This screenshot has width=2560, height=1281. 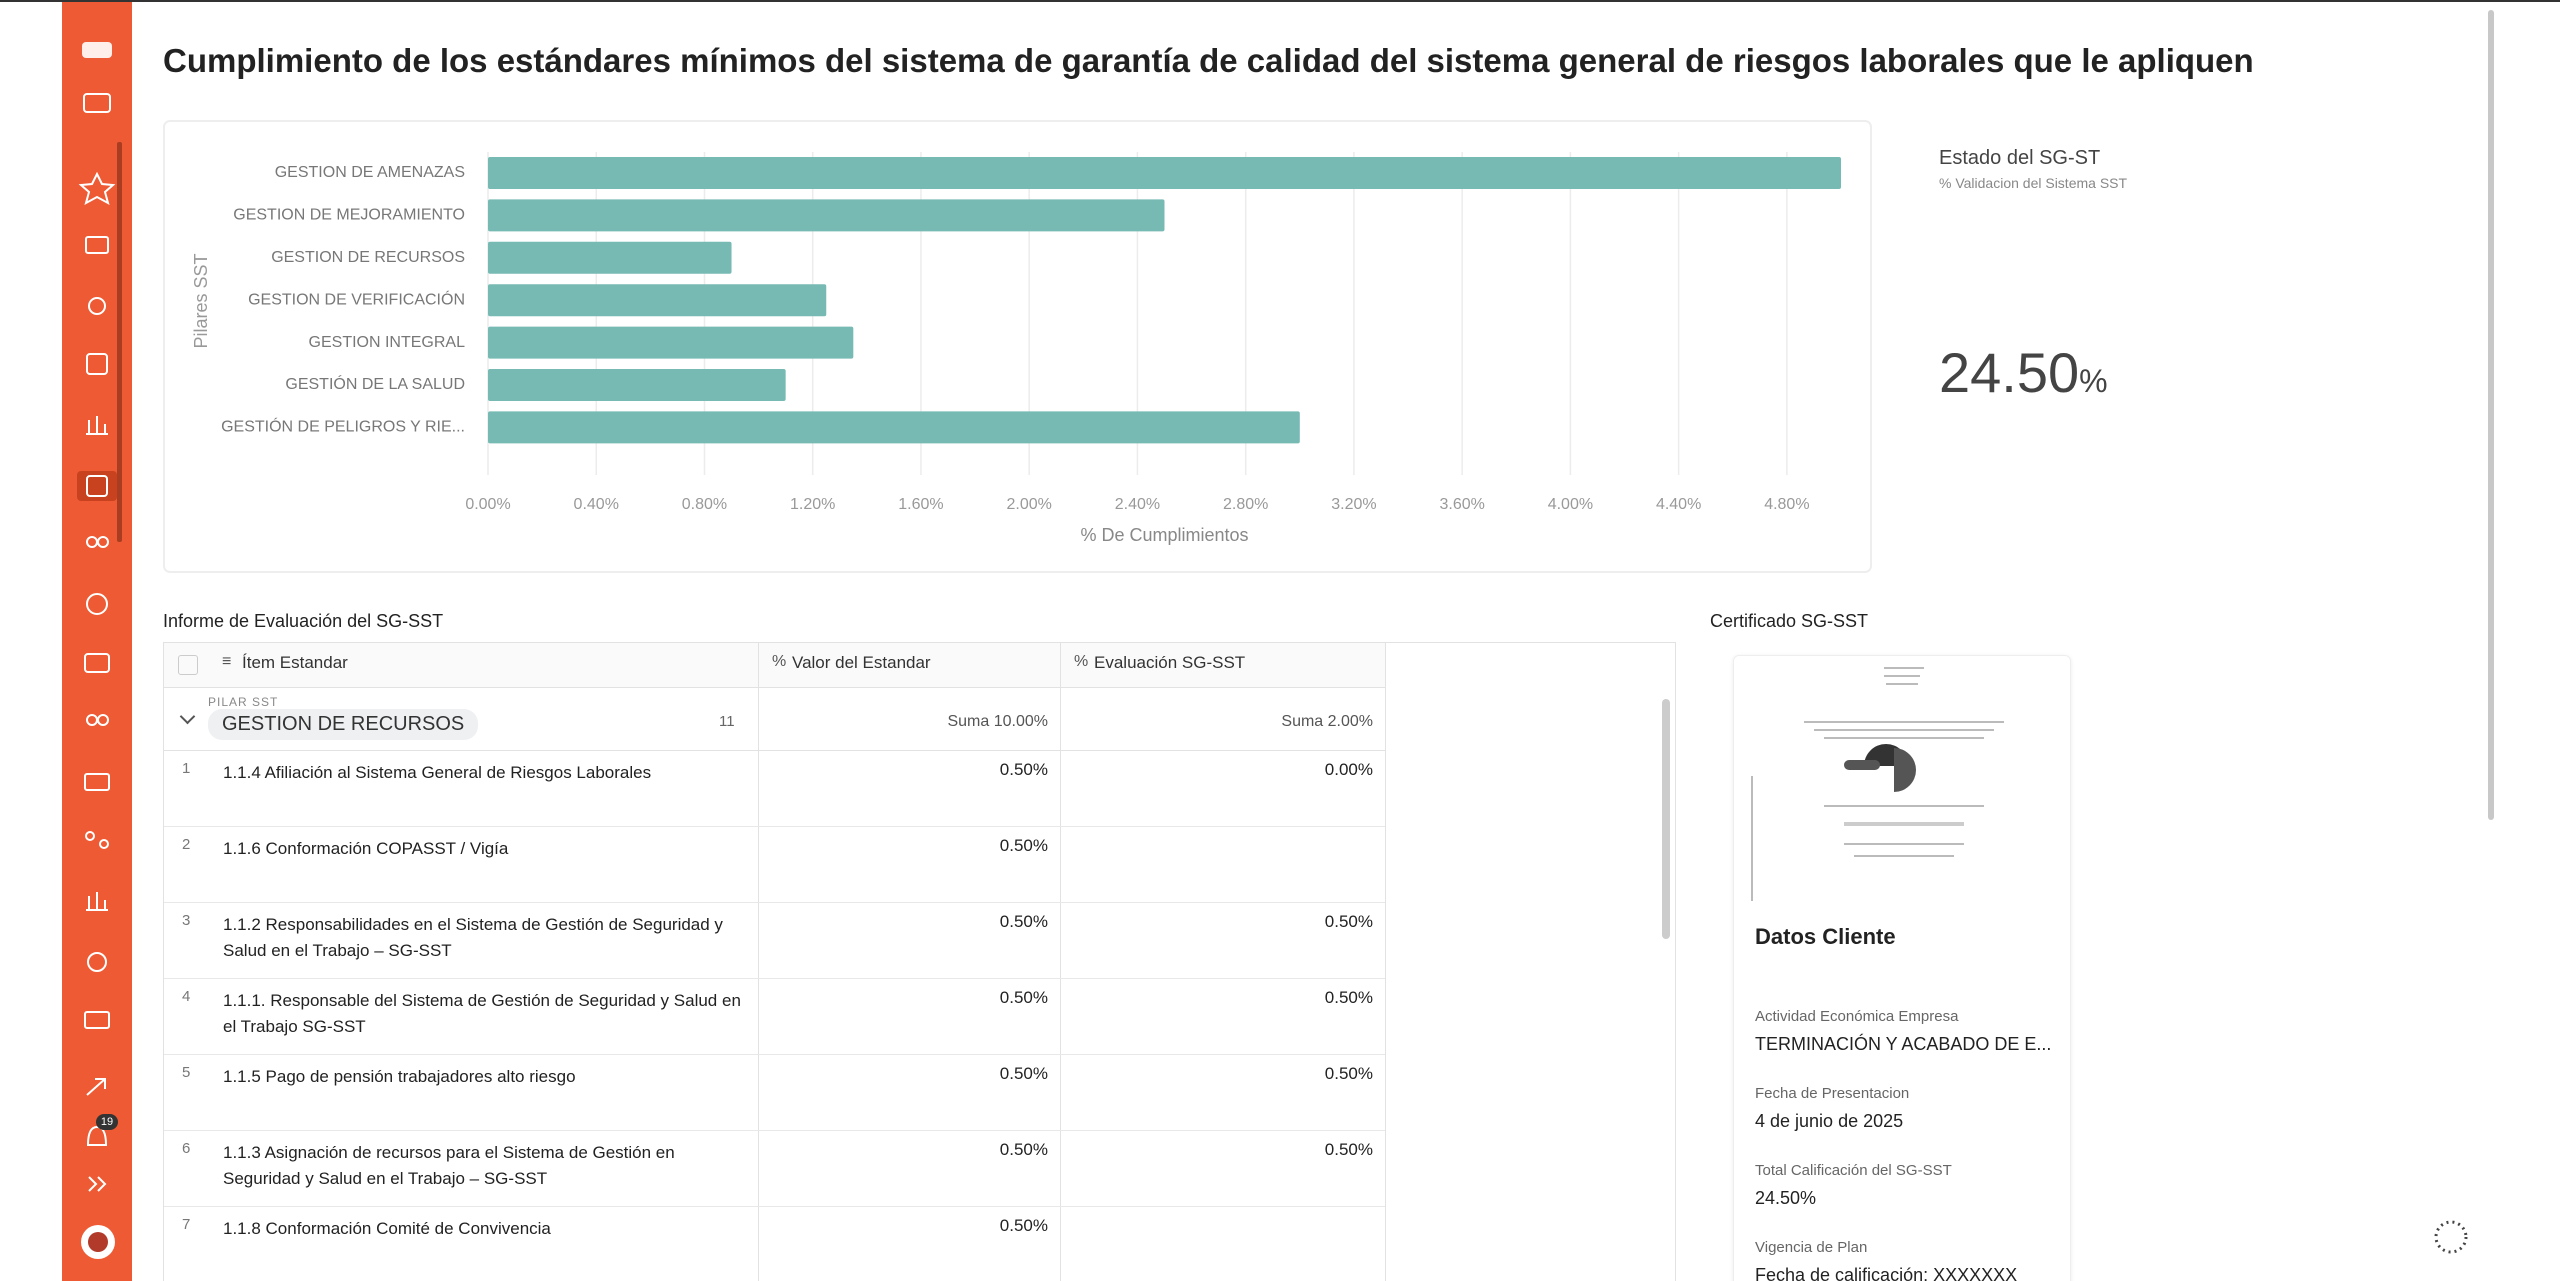 I want to click on y-tick-label: GESTION DE RECURSOS, so click(x=368, y=257).